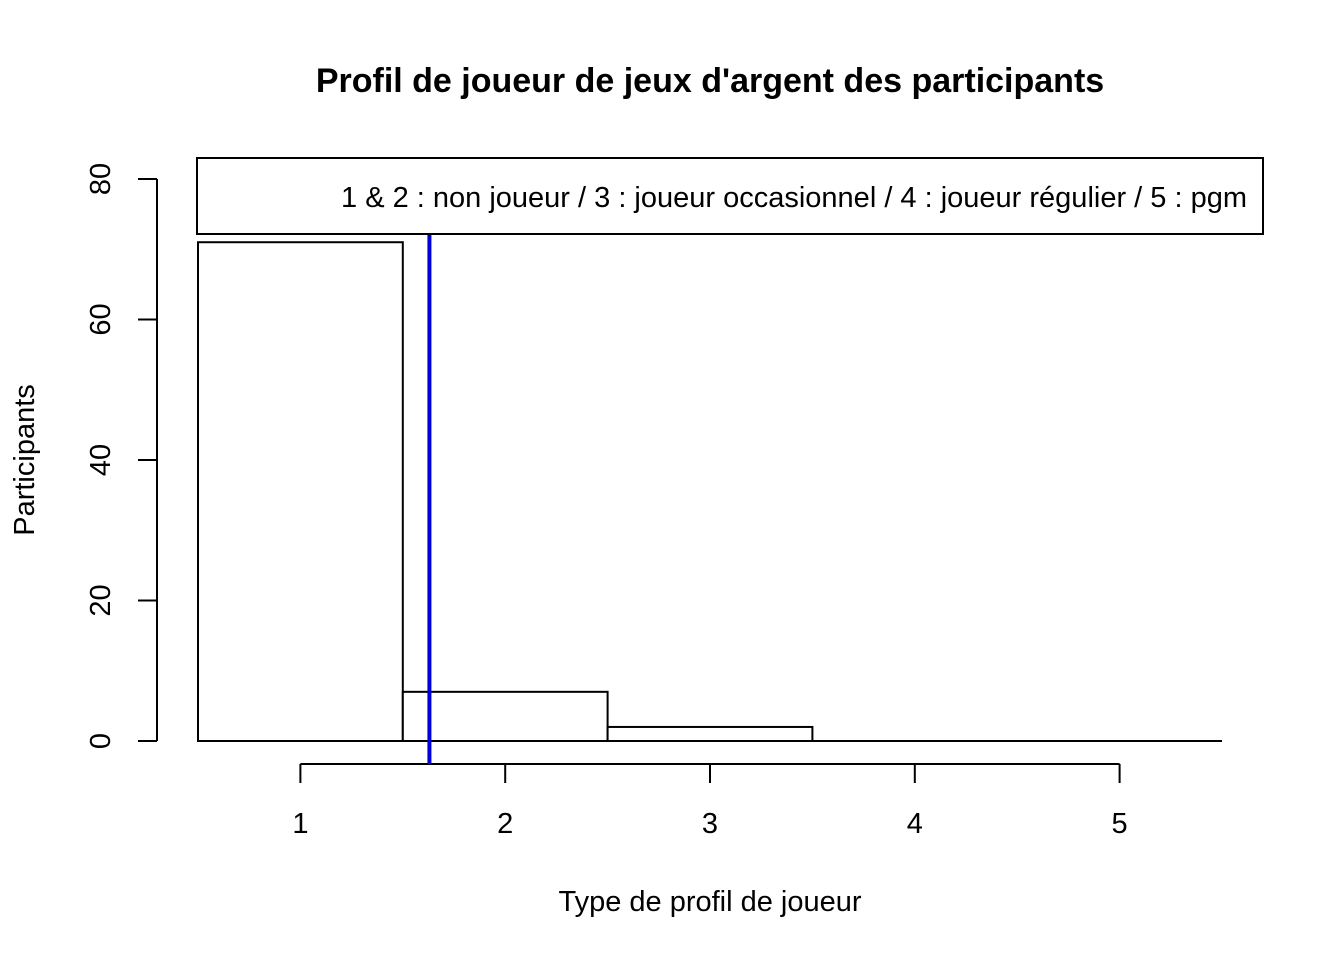 This screenshot has width=1344, height=960. What do you see at coordinates (709, 902) in the screenshot?
I see `x-axis-label: Type de profil de joueur` at bounding box center [709, 902].